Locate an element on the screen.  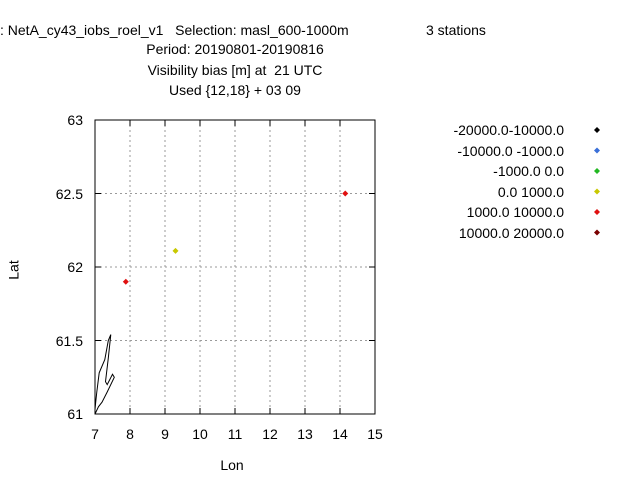
legend-label: 10000.0 20000.0 is located at coordinates (511, 232).